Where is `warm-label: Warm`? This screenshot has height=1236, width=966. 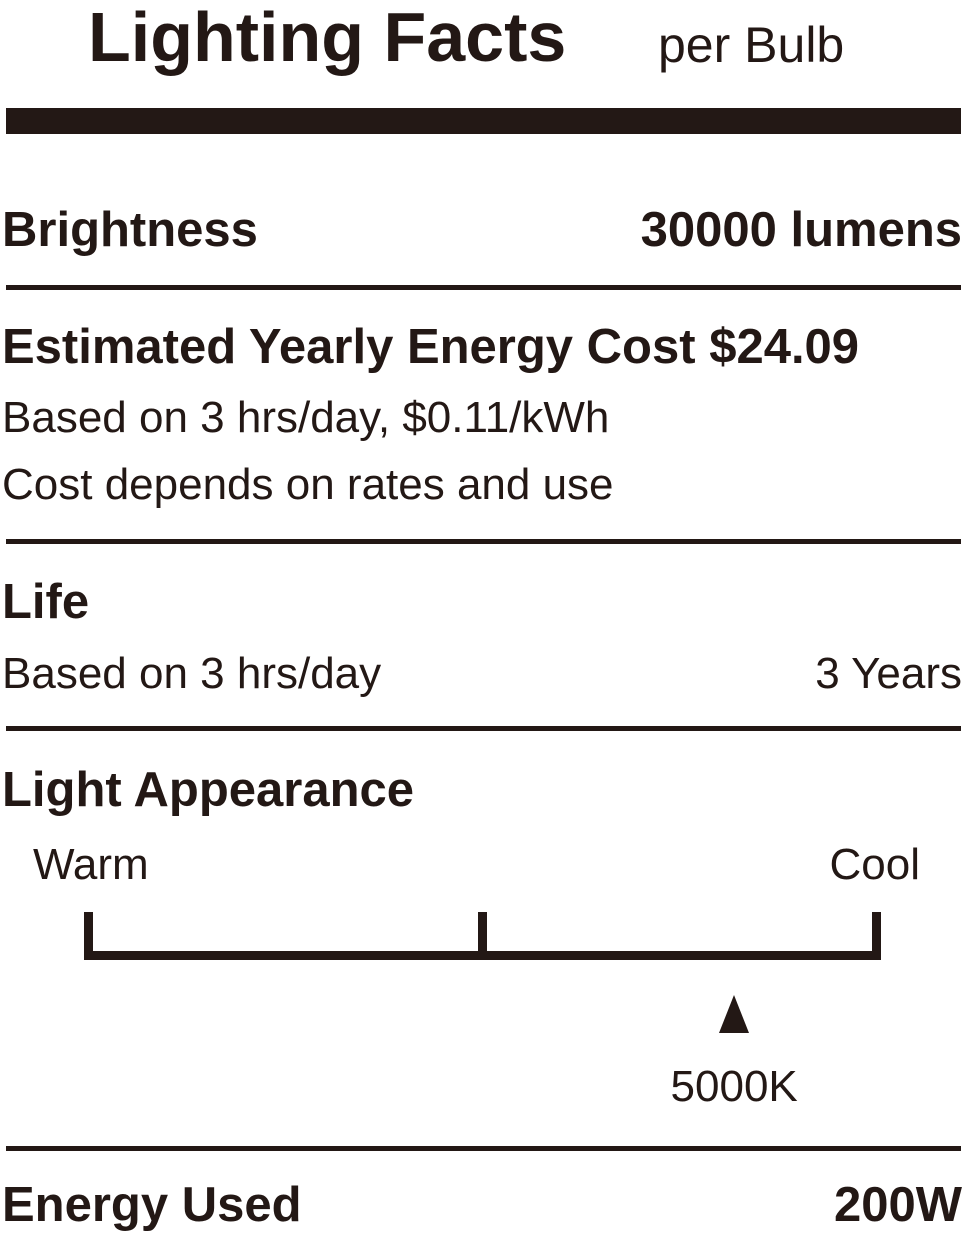 warm-label: Warm is located at coordinates (91, 864).